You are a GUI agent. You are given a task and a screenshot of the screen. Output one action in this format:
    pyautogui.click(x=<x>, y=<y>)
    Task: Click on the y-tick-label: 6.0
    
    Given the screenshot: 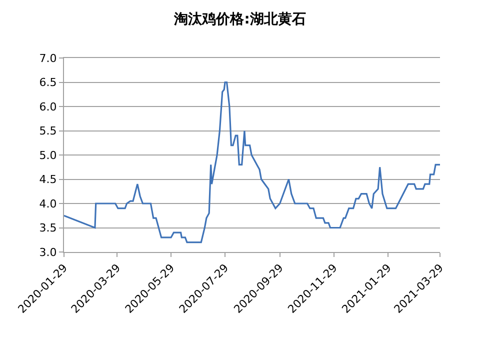 What is the action you would take?
    pyautogui.click(x=48, y=107)
    